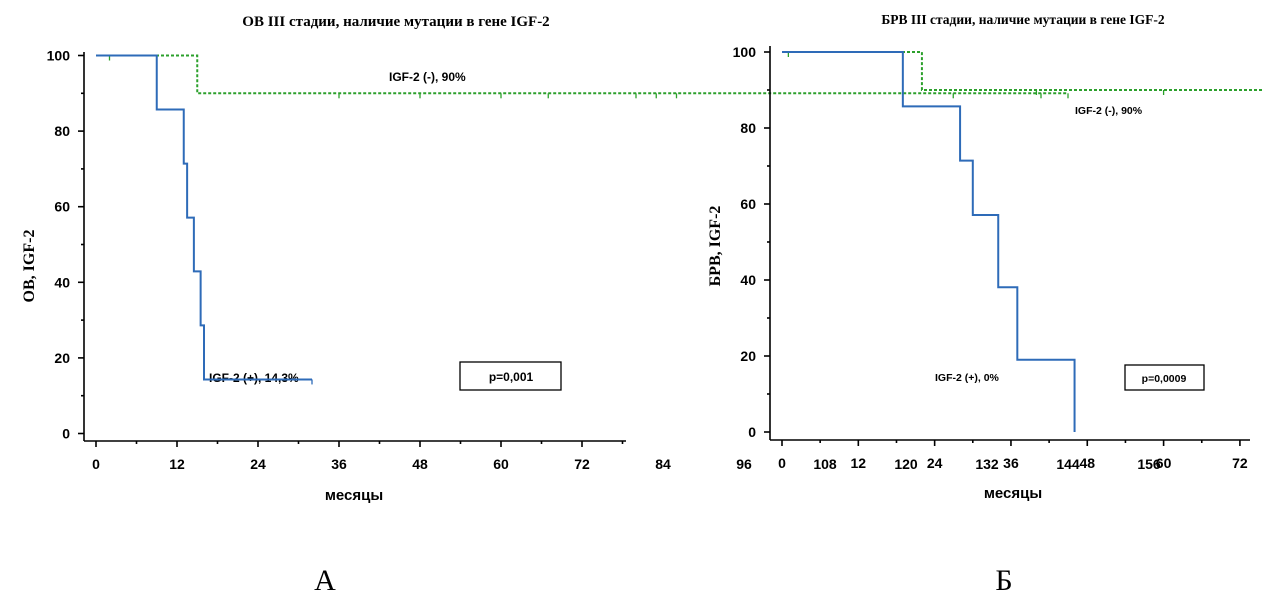 The height and width of the screenshot is (595, 1263). I want to click on chart-a-x-tick-label: 48, so click(420, 464).